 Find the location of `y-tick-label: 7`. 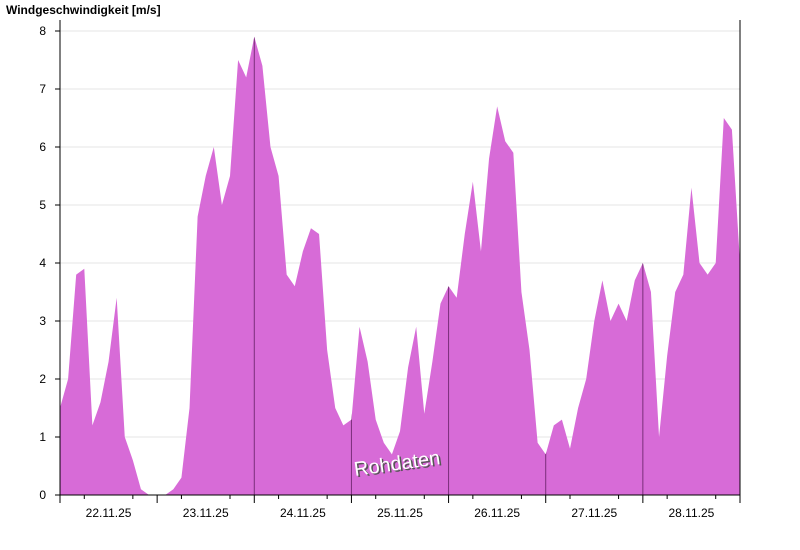

y-tick-label: 7 is located at coordinates (42, 89).